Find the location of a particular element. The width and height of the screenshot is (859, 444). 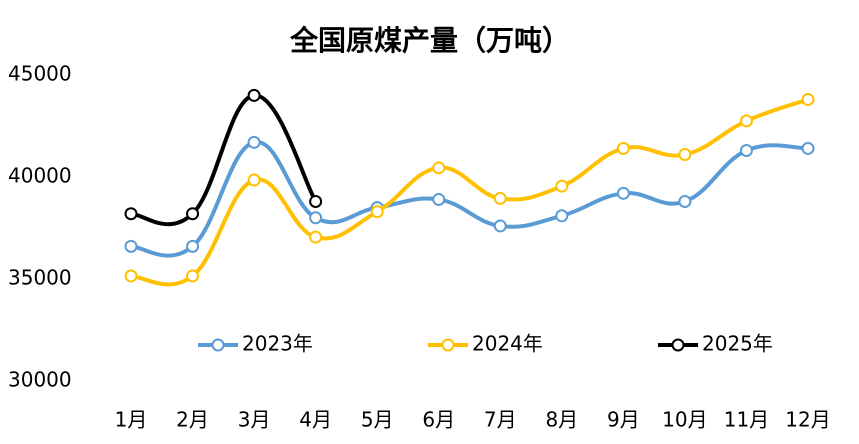

series-line is located at coordinates (224, 160).